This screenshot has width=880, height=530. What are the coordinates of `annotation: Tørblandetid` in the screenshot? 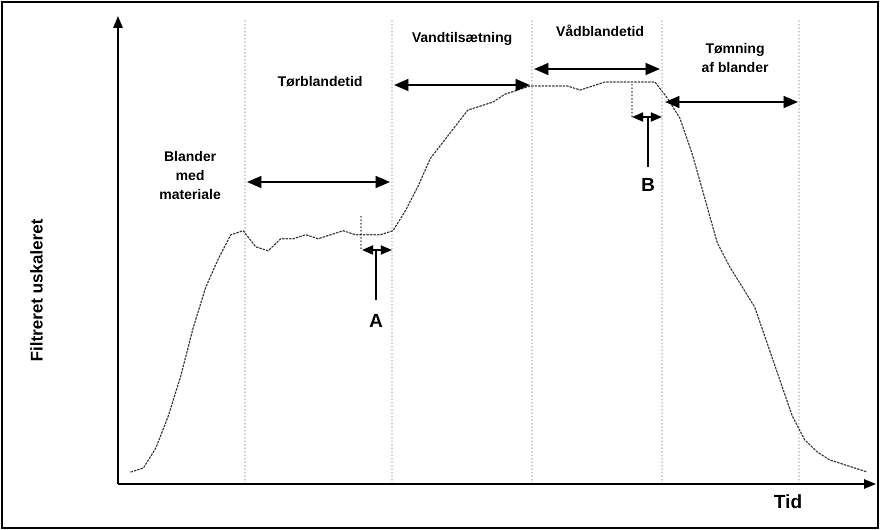 It's located at (320, 80).